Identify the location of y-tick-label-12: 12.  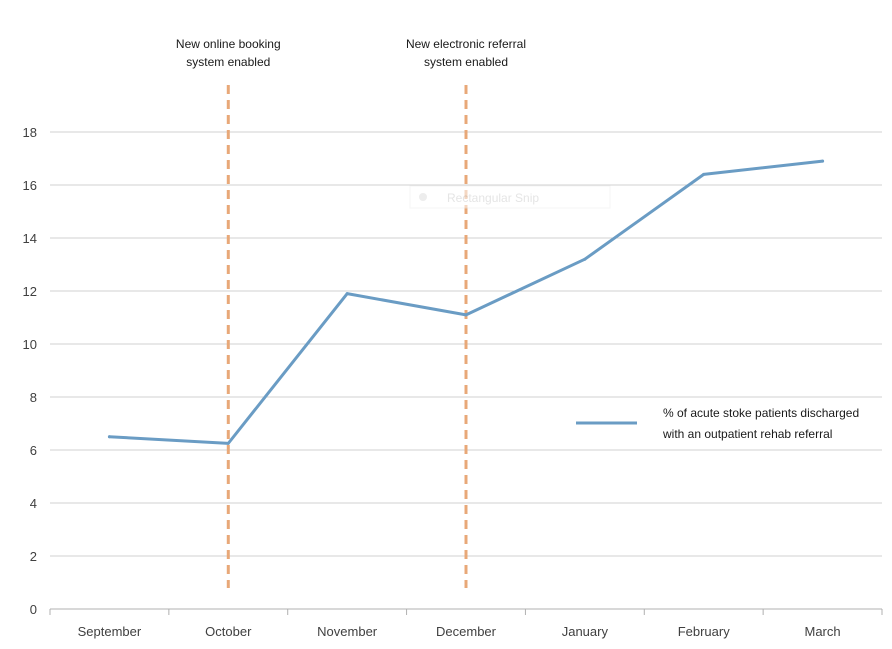
(30, 291).